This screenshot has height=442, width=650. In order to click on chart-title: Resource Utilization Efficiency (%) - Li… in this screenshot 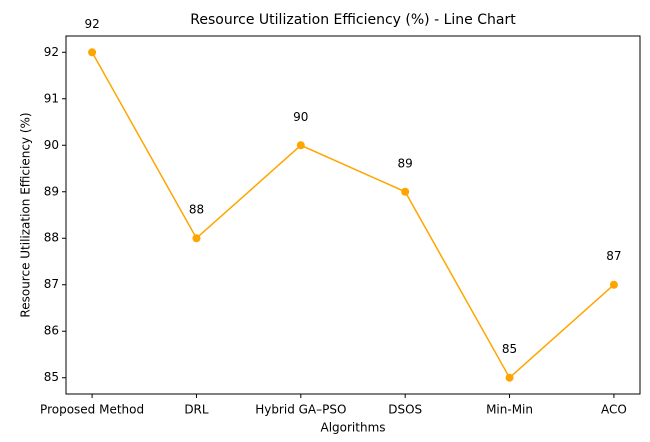, I will do `click(353, 20)`.